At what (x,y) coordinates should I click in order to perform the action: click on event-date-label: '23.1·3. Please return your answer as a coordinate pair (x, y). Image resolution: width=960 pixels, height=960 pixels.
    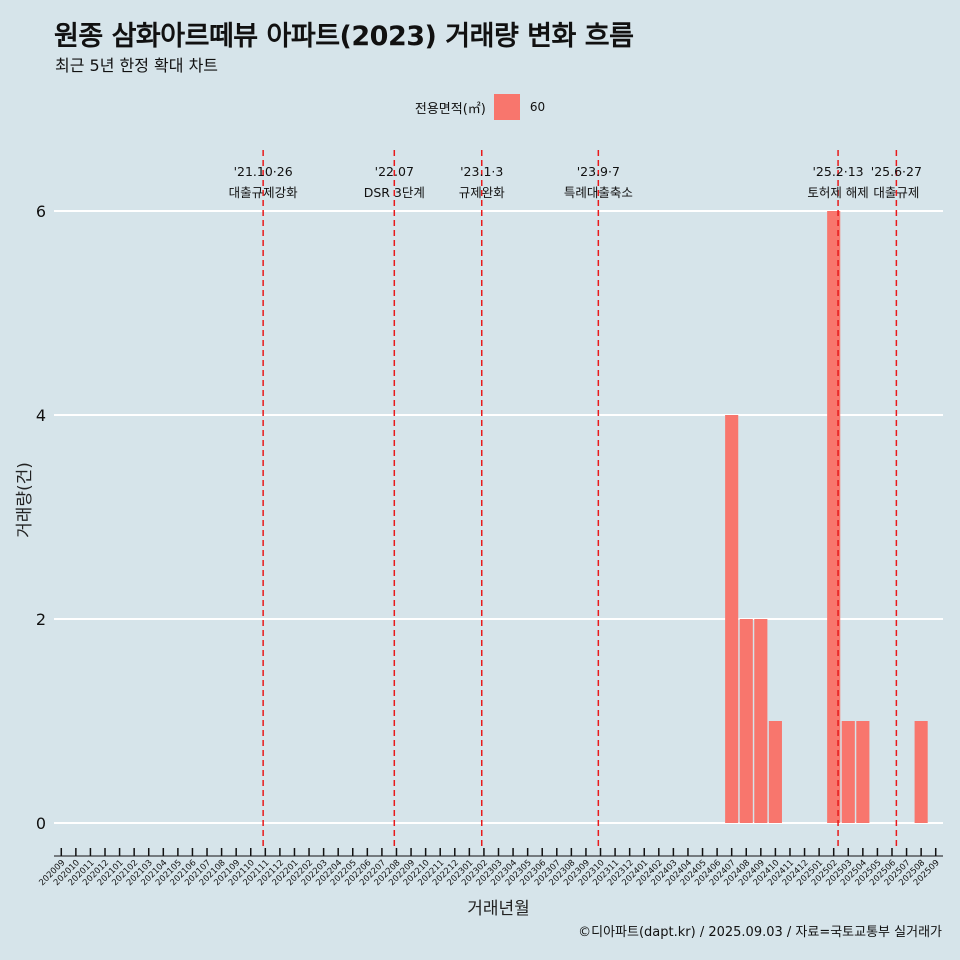
    Looking at the image, I should click on (481, 171).